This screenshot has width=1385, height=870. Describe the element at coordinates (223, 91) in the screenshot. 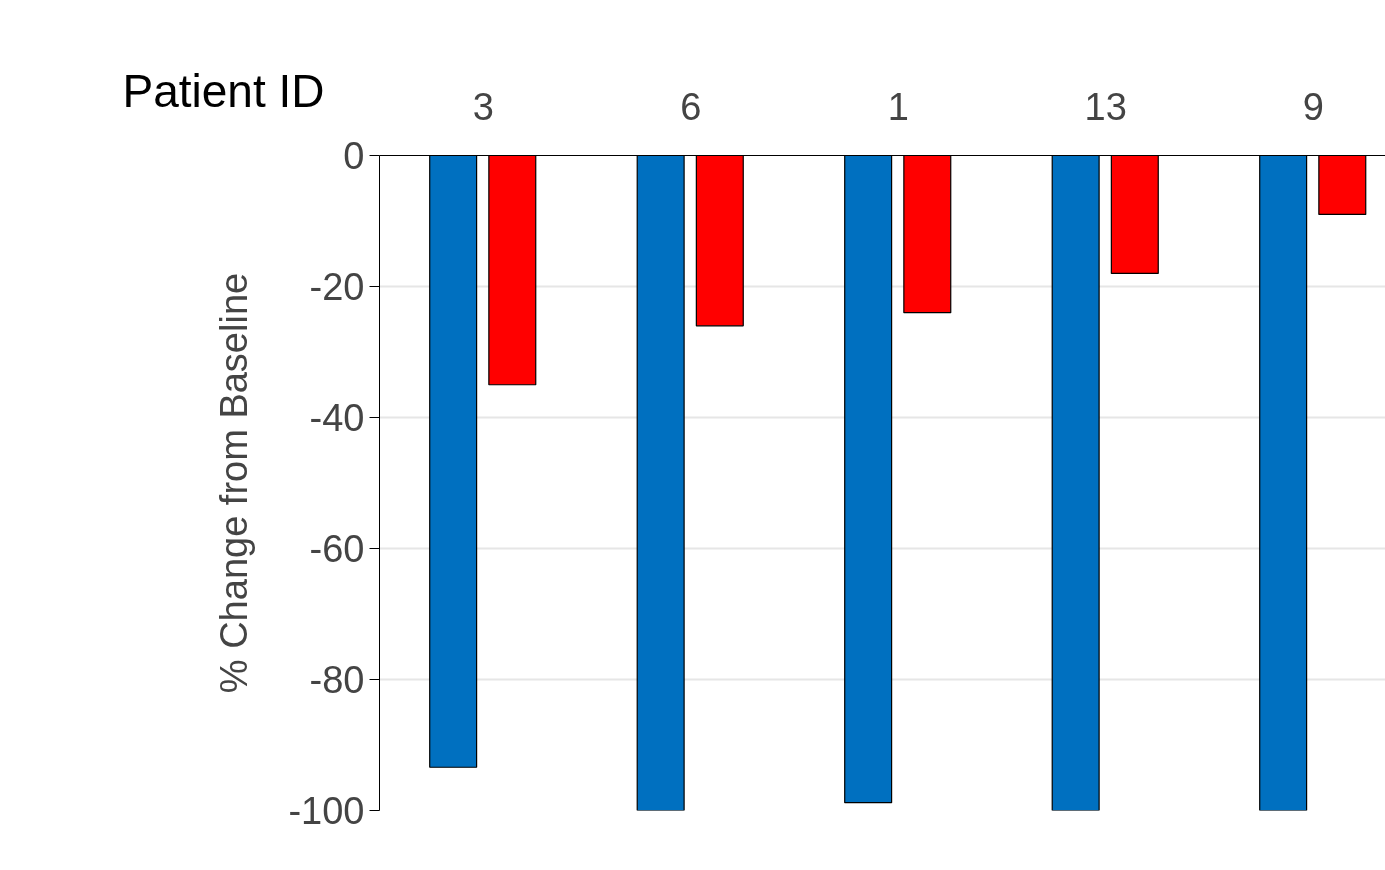

I see `x-axis-title: Patient ID` at that location.